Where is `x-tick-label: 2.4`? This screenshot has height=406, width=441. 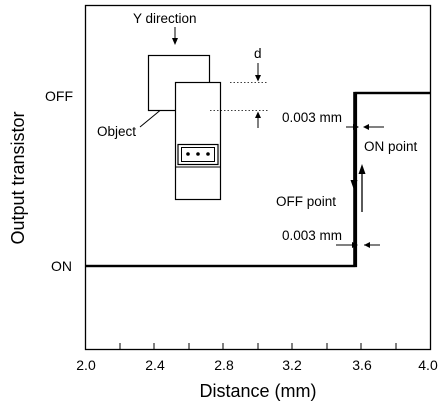 x-tick-label: 2.4 is located at coordinates (155, 365).